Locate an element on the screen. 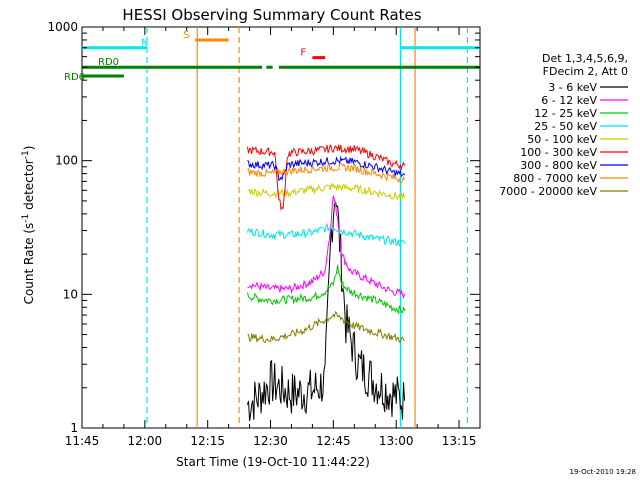 This screenshot has height=480, width=640. x-tick-label-5: 13:00 is located at coordinates (396, 441).